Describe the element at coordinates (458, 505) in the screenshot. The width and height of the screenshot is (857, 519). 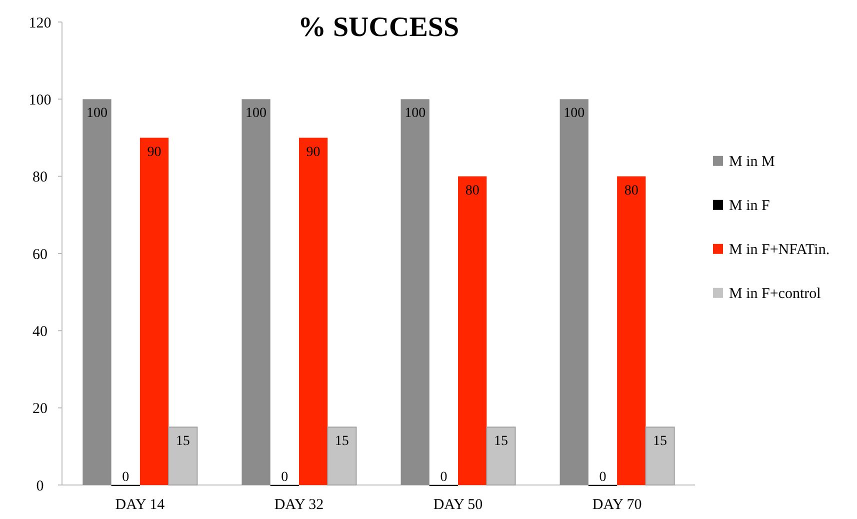
I see `x-tick-label: DAY 50` at that location.